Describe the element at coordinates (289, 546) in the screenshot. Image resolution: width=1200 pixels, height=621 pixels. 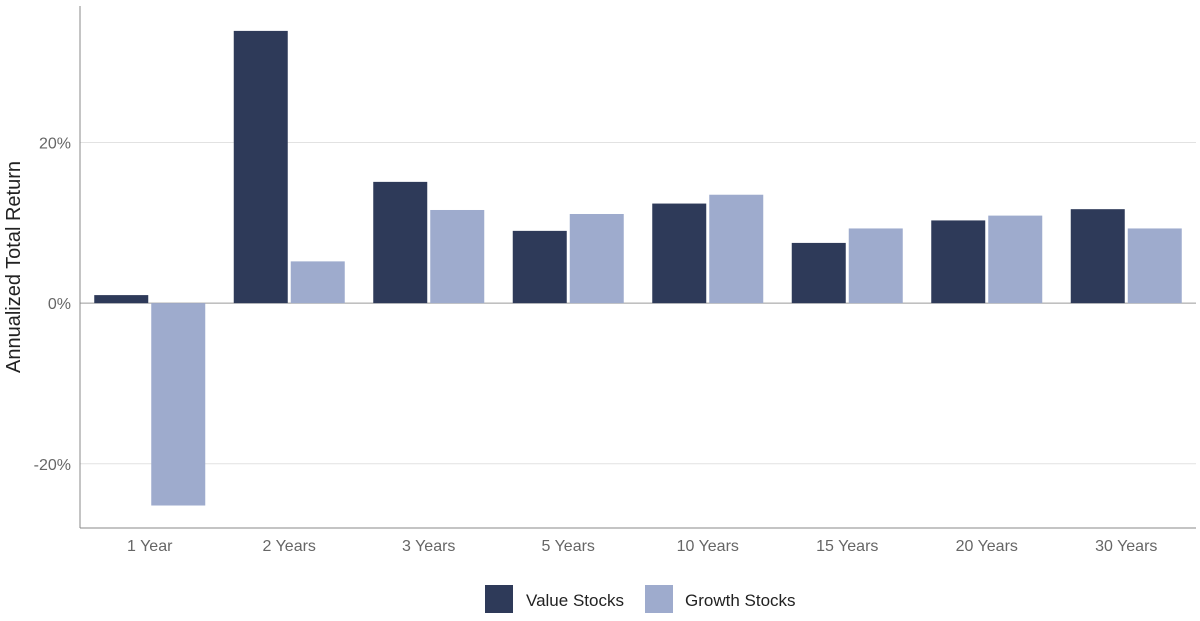
I see `x-tick-label: 2 Years` at that location.